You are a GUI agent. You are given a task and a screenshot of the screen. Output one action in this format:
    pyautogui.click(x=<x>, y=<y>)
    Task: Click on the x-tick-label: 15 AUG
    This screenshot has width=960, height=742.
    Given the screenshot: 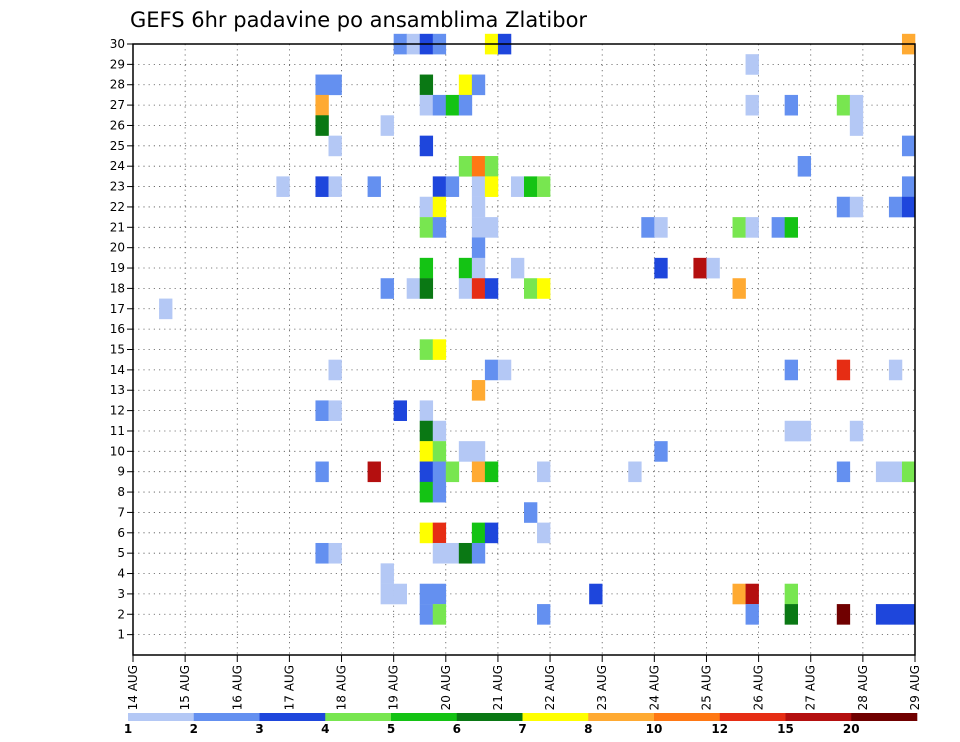 What is the action you would take?
    pyautogui.click(x=185, y=687)
    